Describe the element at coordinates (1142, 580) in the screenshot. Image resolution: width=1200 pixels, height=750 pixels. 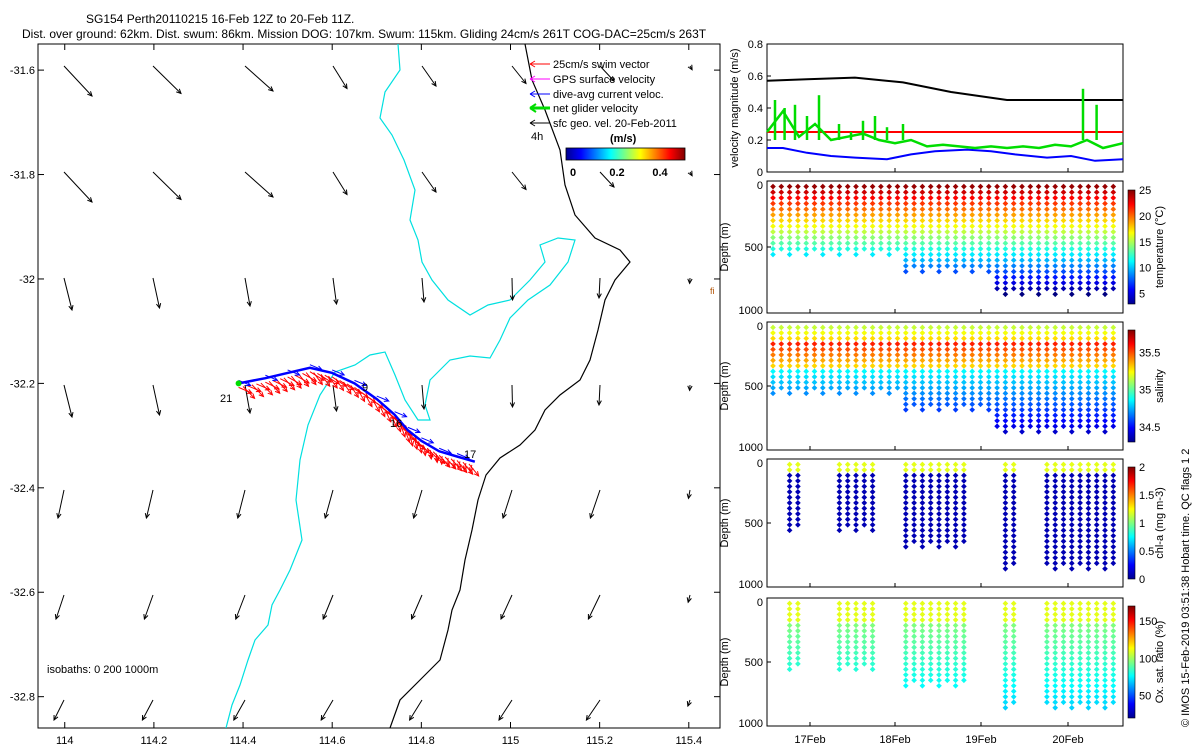
I see `colorbar-tick-label: 0` at that location.